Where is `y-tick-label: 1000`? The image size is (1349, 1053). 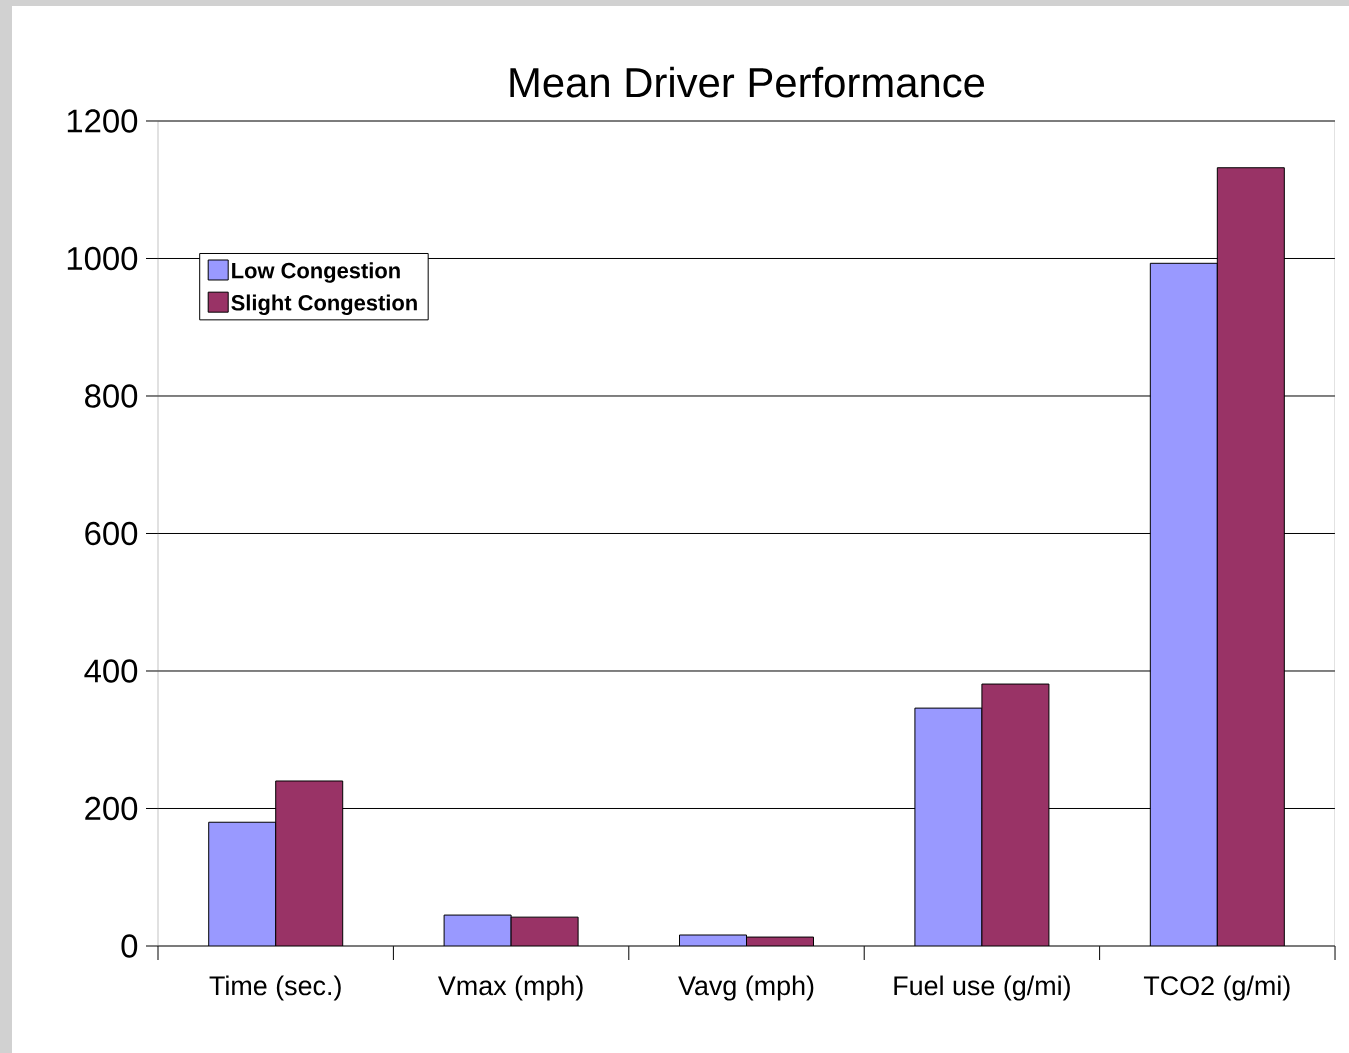
y-tick-label: 1000 is located at coordinates (102, 258).